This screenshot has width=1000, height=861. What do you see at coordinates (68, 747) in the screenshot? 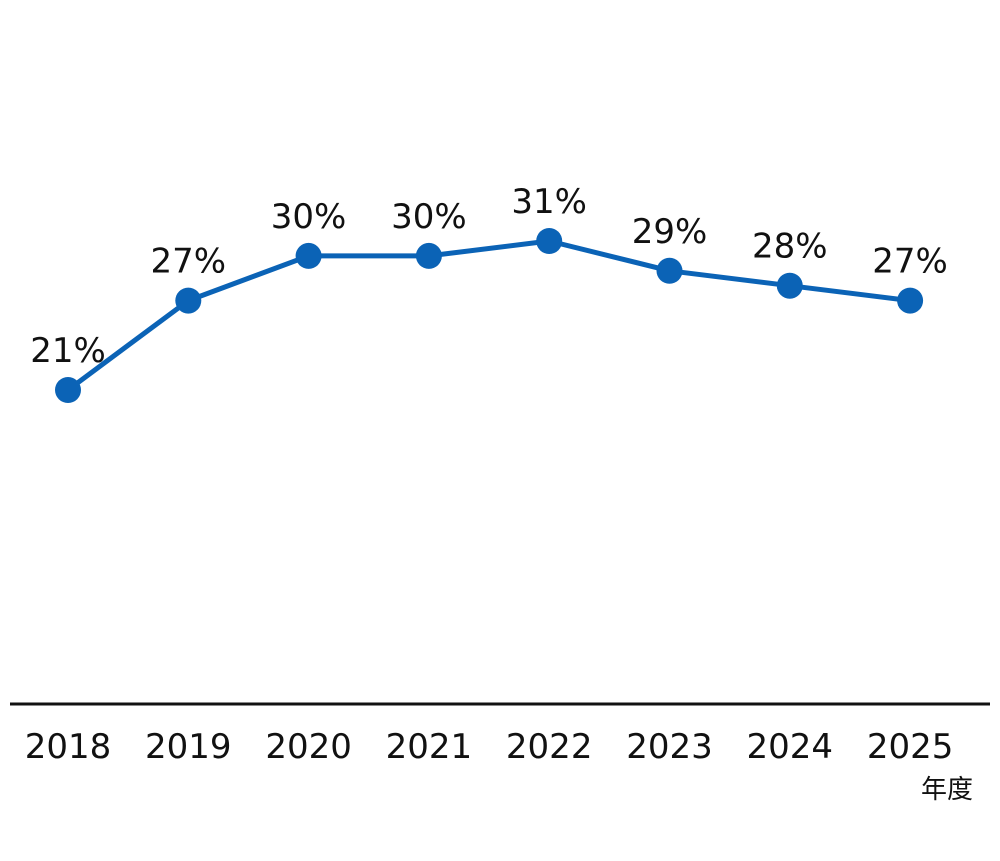
I see `x-tick-label-2018: 2018` at bounding box center [68, 747].